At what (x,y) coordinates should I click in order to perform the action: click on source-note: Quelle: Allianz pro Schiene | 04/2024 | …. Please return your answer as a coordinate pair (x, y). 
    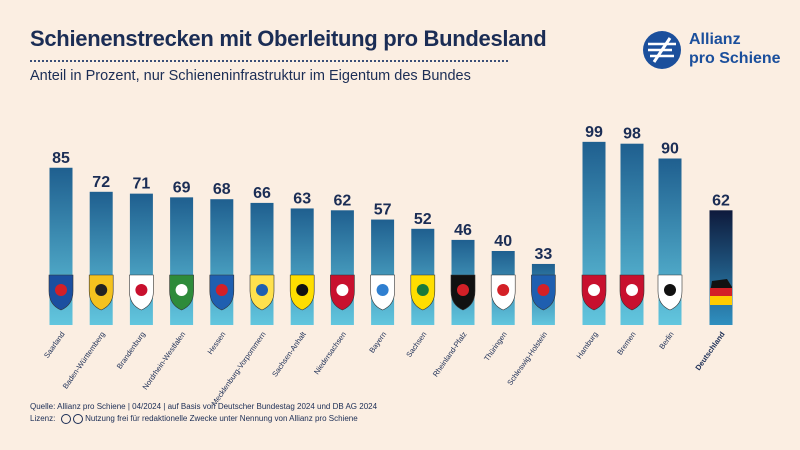
    Looking at the image, I should click on (204, 406).